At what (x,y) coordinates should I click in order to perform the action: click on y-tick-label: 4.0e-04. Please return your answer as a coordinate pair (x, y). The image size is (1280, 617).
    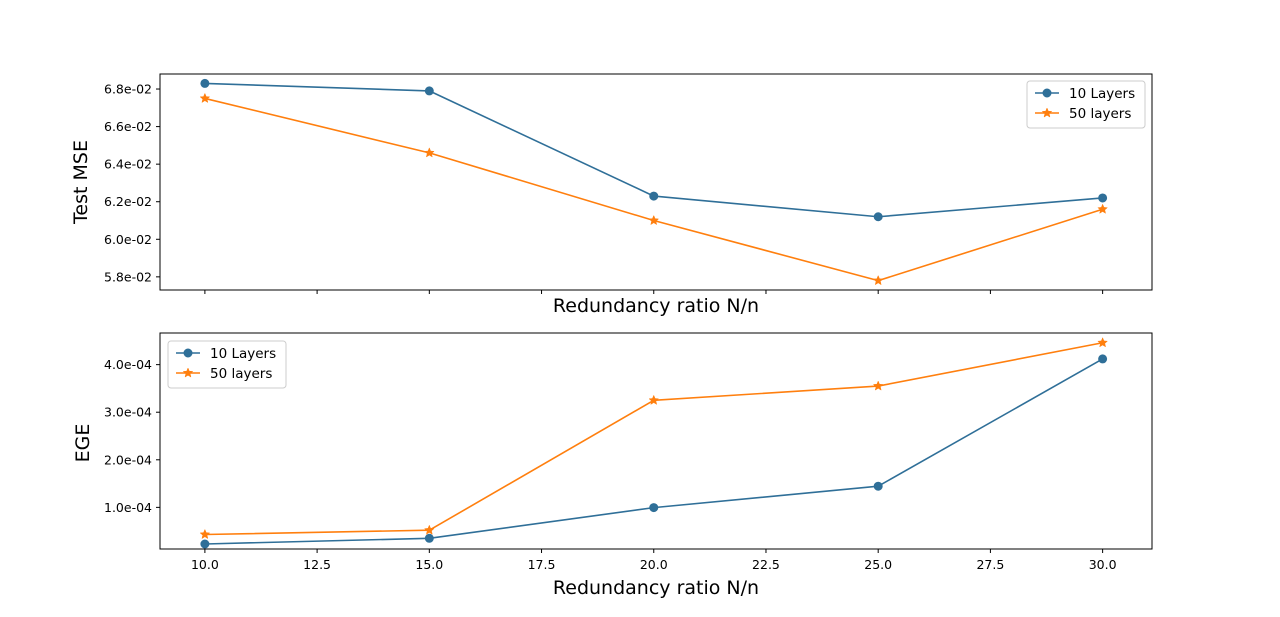
    Looking at the image, I should click on (128, 364).